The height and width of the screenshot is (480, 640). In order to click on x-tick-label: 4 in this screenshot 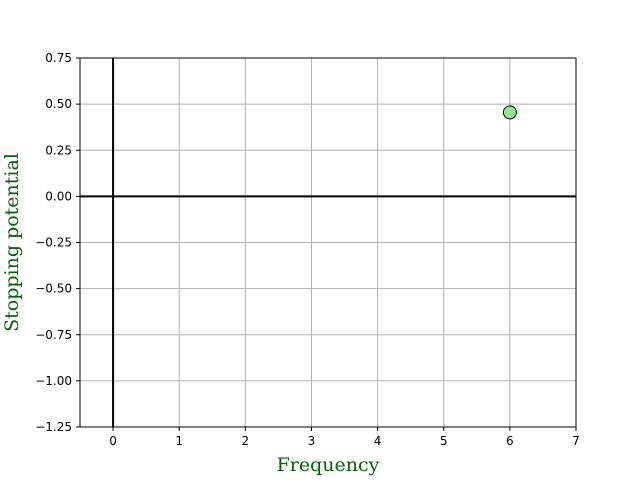, I will do `click(378, 441)`.